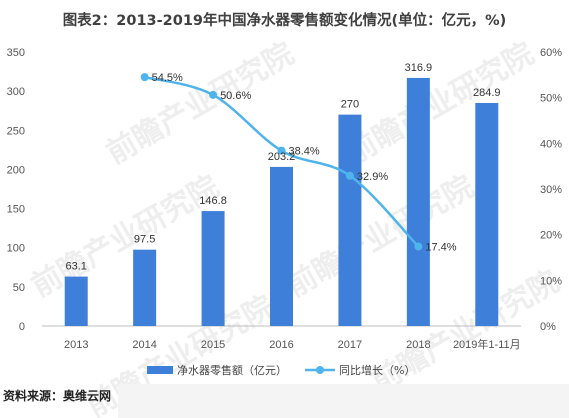  I want to click on bar-value-label: 97.5, so click(144, 240).